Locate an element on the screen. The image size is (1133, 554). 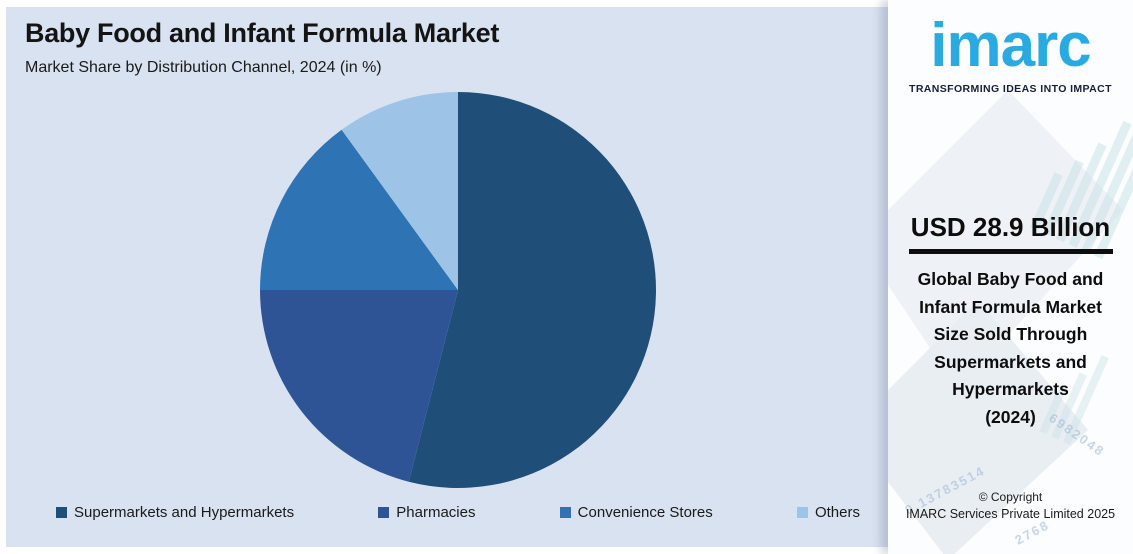
page-title: Baby Food and Infant Formula Market is located at coordinates (262, 33).